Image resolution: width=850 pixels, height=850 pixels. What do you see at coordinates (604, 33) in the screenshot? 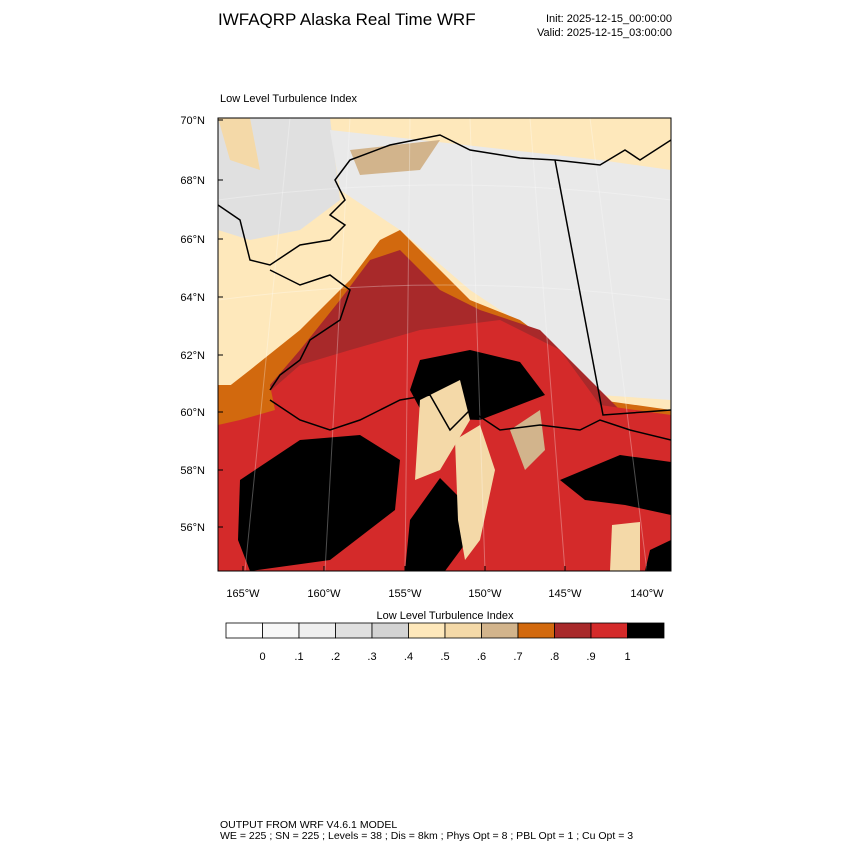
I see `valid-time: Valid: 2025-12-15_03:00:00` at bounding box center [604, 33].